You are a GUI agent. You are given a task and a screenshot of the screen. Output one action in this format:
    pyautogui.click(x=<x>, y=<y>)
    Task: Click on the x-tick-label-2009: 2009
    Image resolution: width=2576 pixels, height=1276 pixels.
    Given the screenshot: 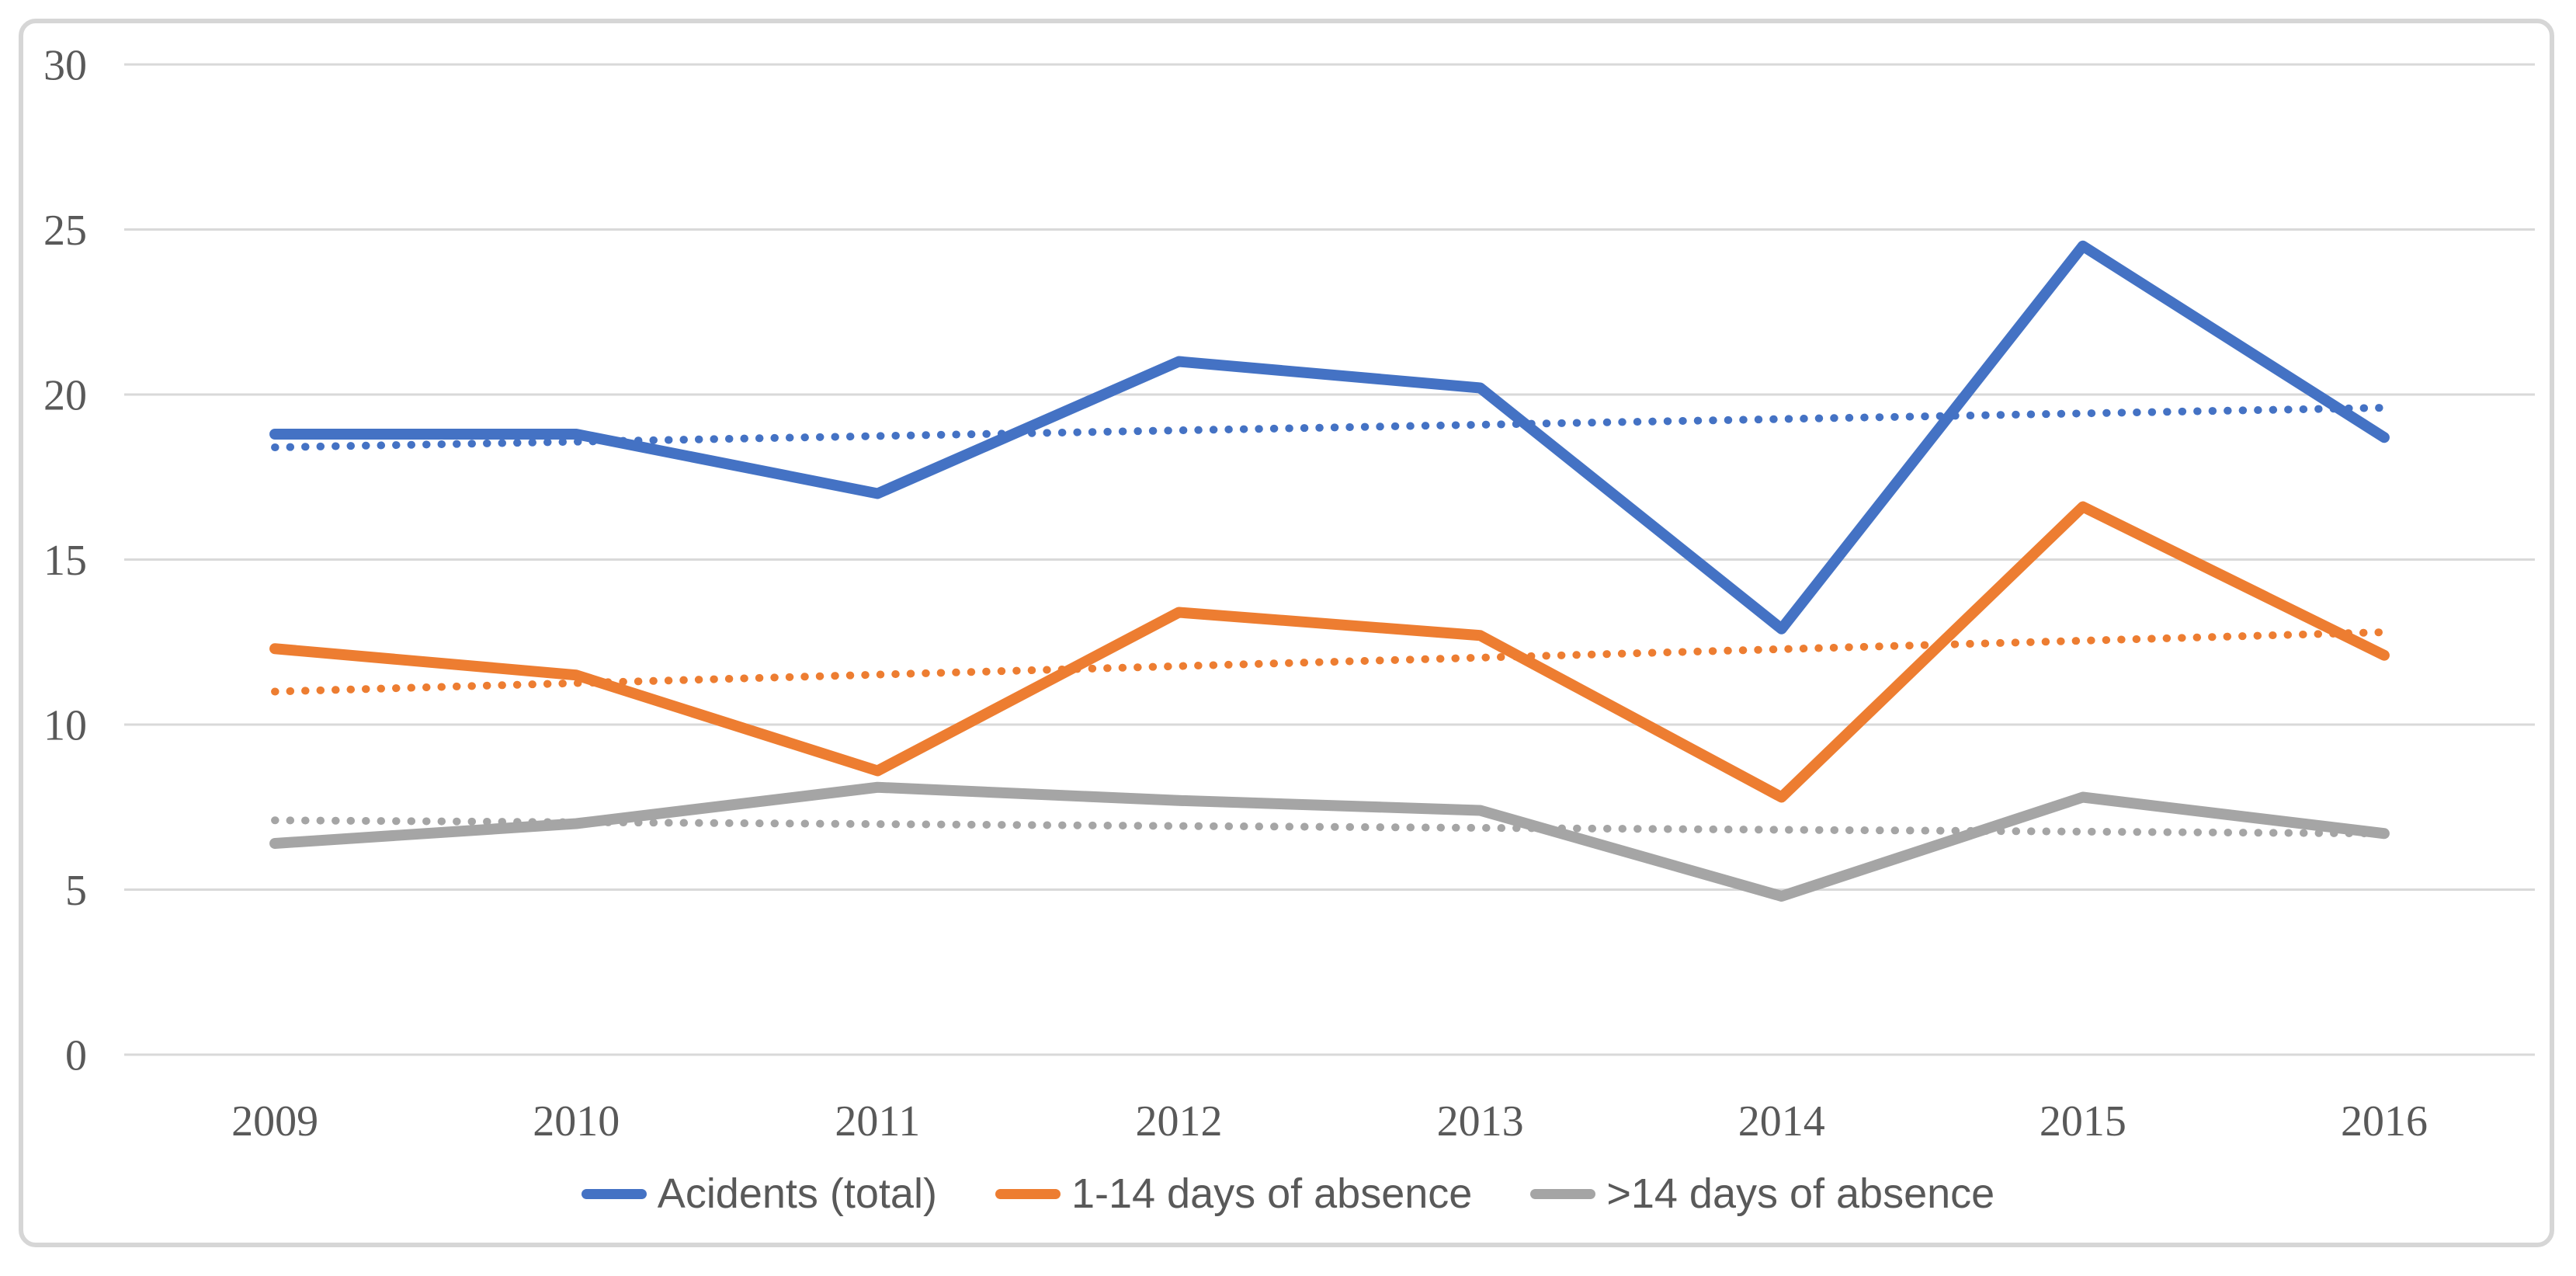 What is the action you would take?
    pyautogui.click(x=274, y=1121)
    